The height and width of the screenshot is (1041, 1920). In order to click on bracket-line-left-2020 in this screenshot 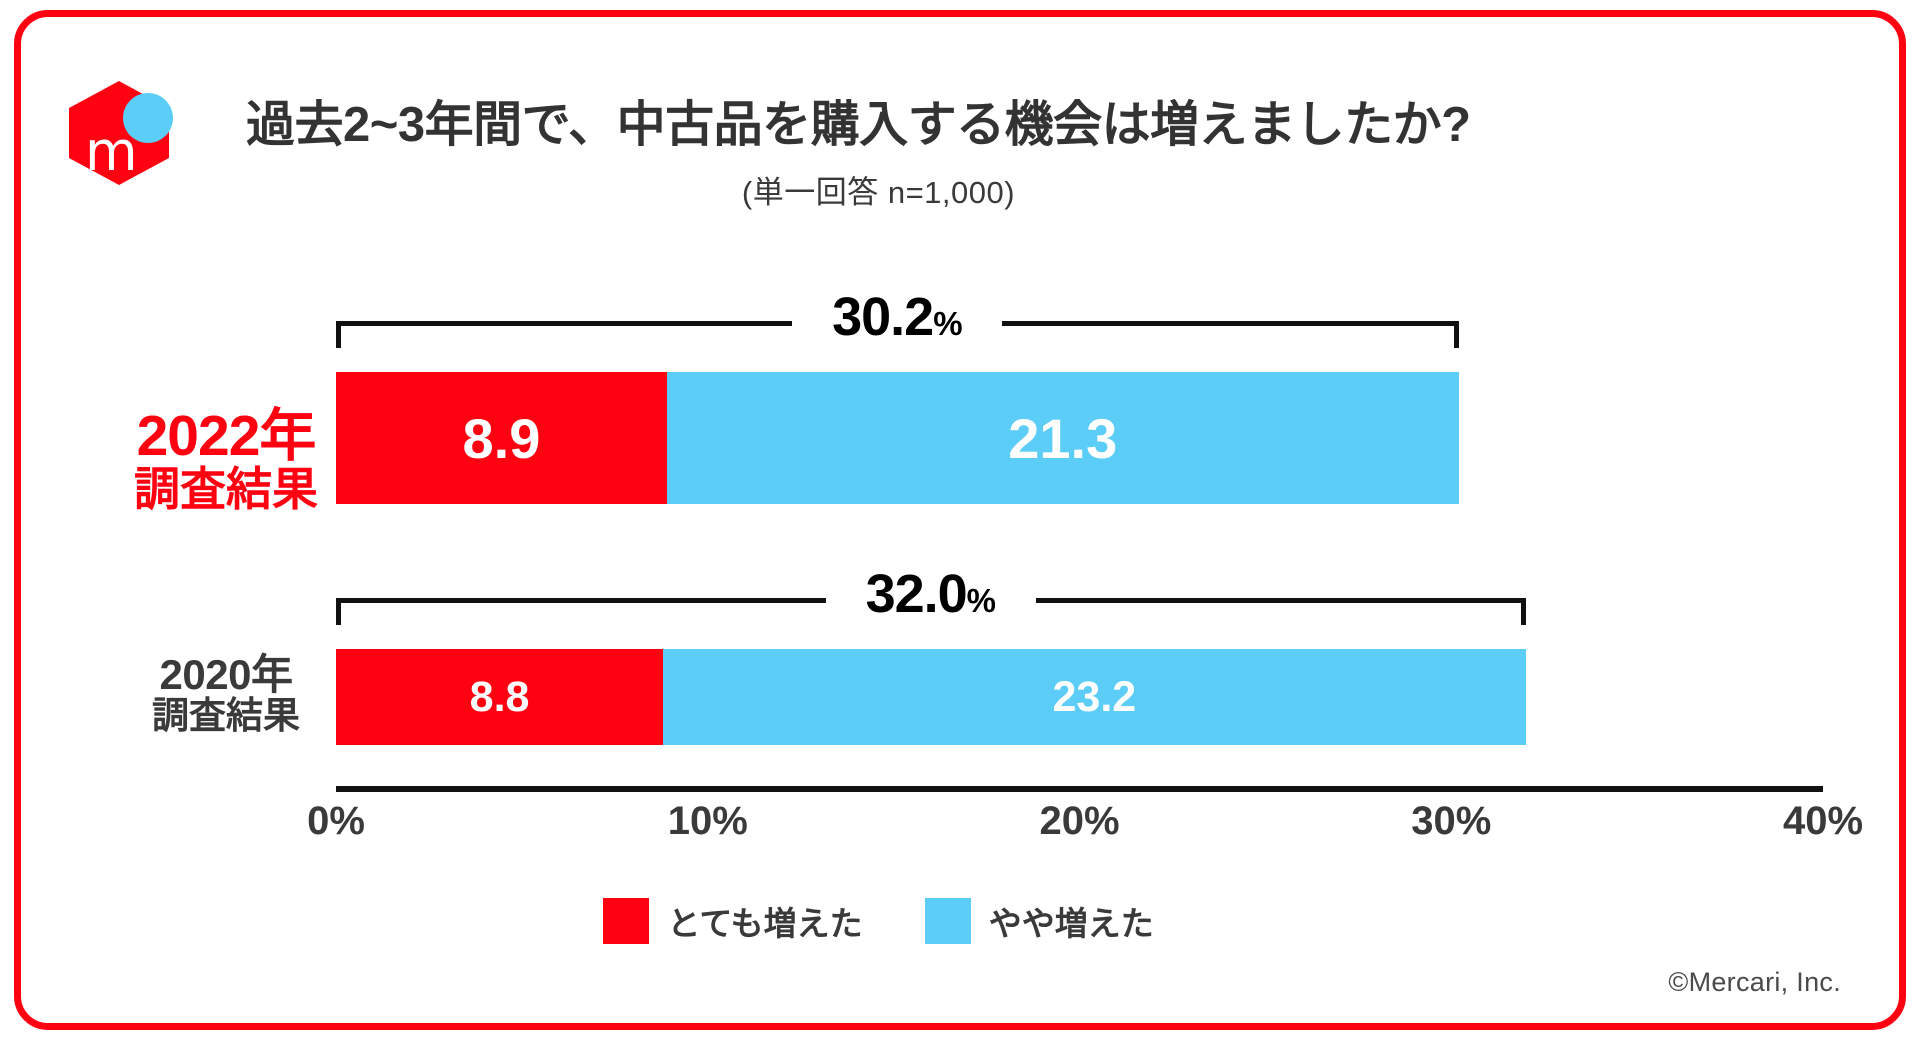, I will do `click(581, 600)`.